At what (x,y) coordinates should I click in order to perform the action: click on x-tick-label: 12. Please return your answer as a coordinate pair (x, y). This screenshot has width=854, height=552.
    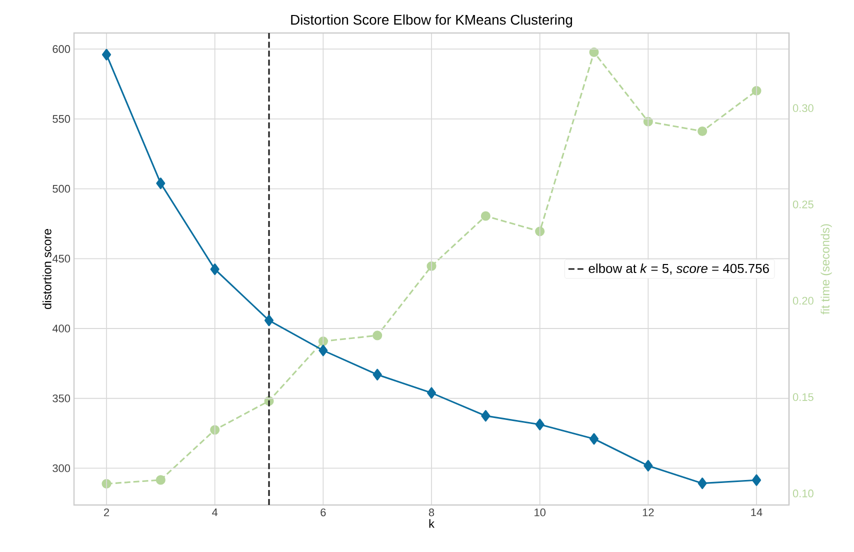
    Looking at the image, I should click on (648, 512).